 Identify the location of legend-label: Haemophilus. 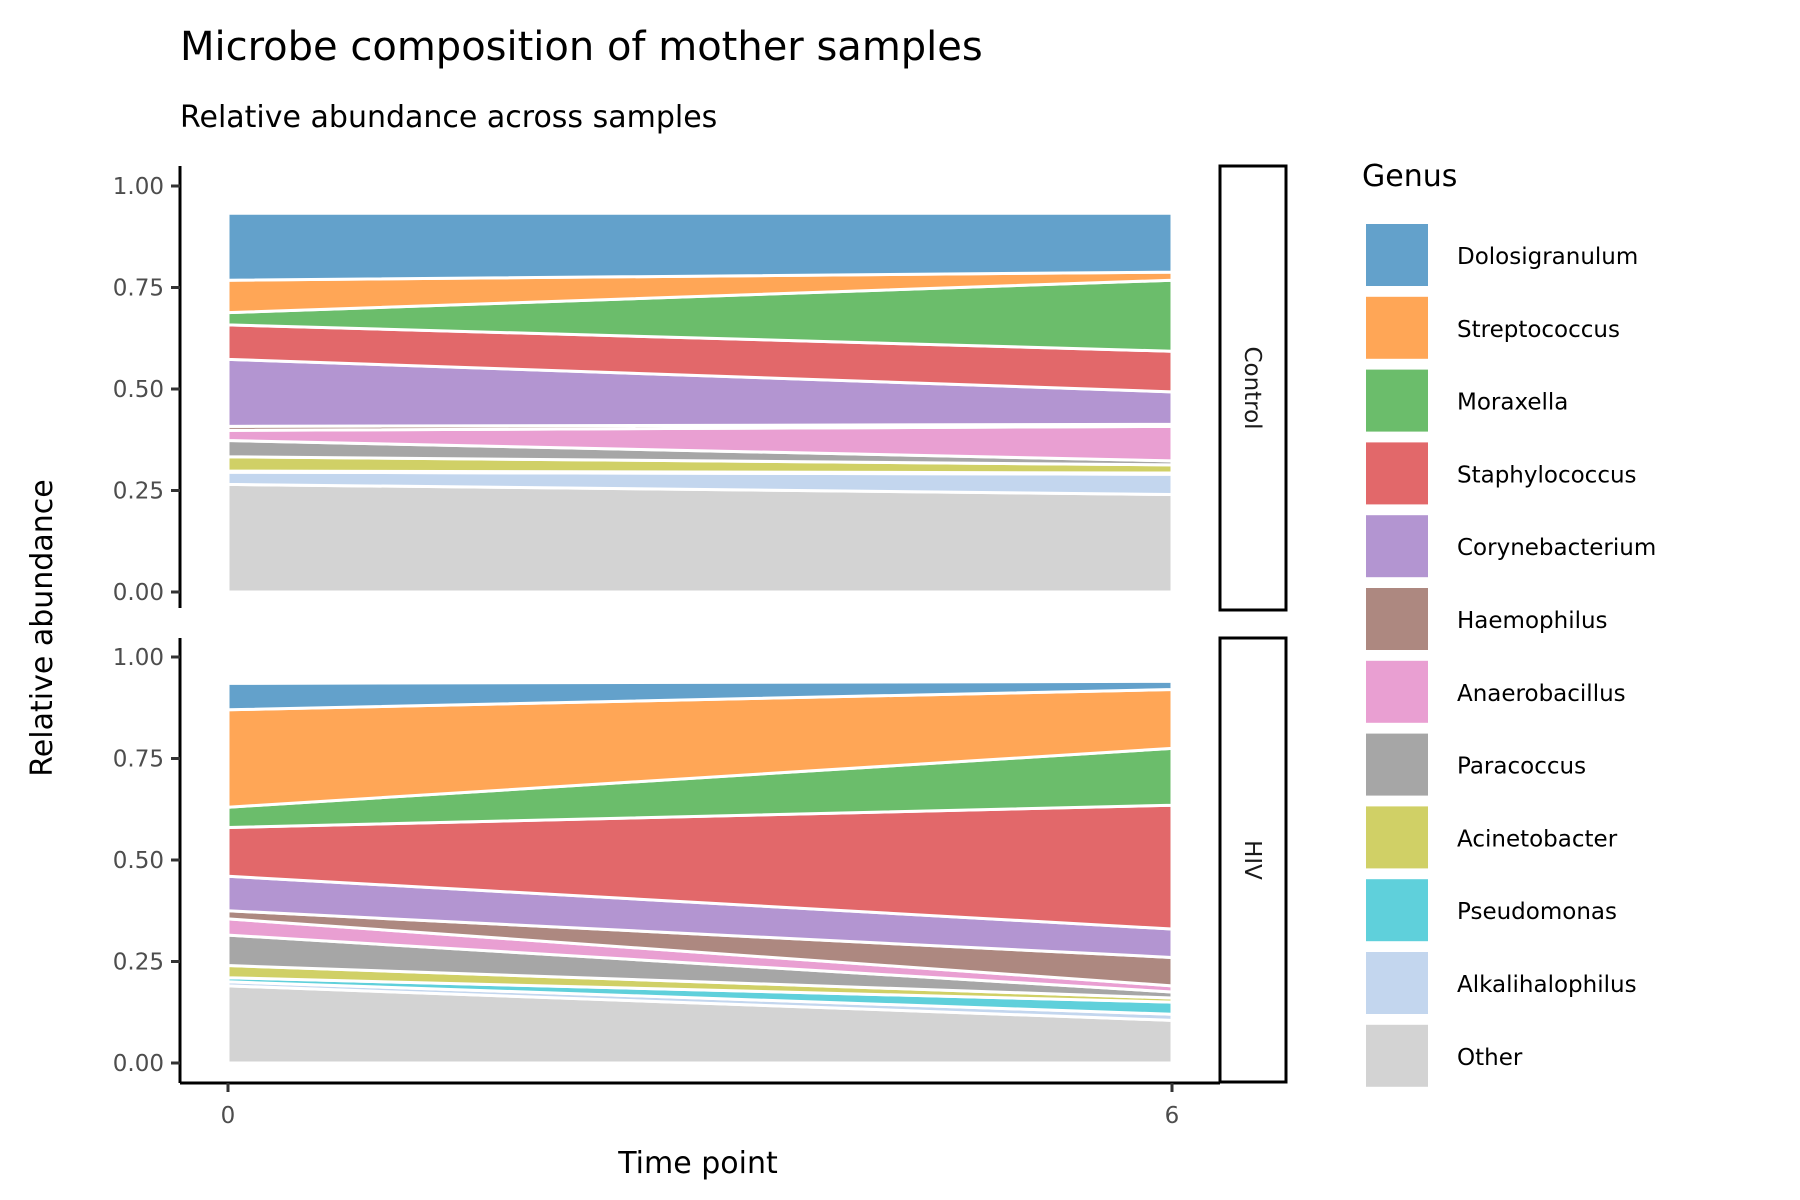
(1532, 621).